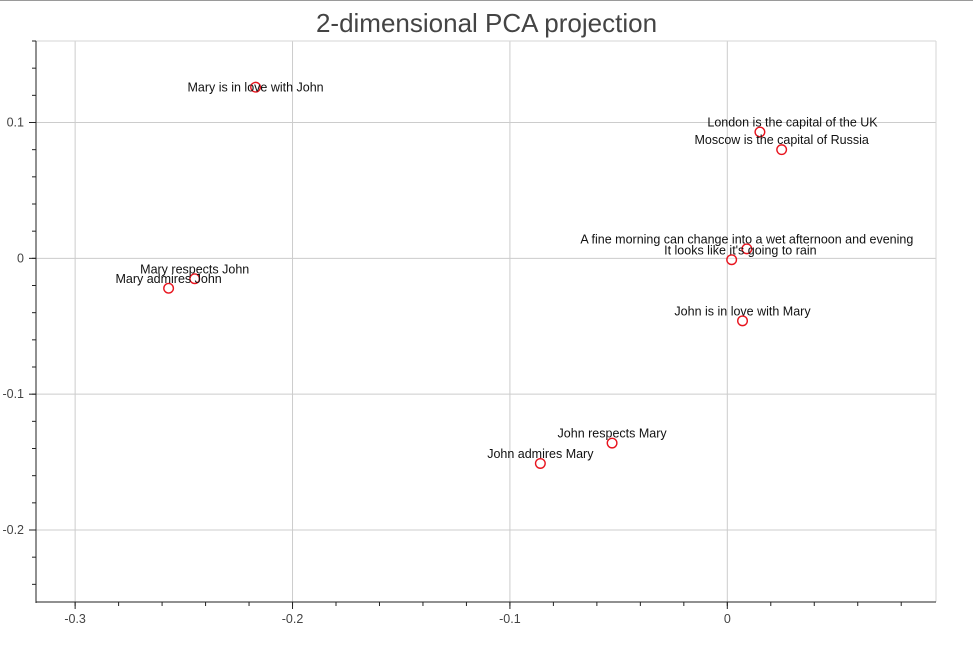 This screenshot has width=973, height=646. Describe the element at coordinates (727, 619) in the screenshot. I see `x-tick-label: 0` at that location.